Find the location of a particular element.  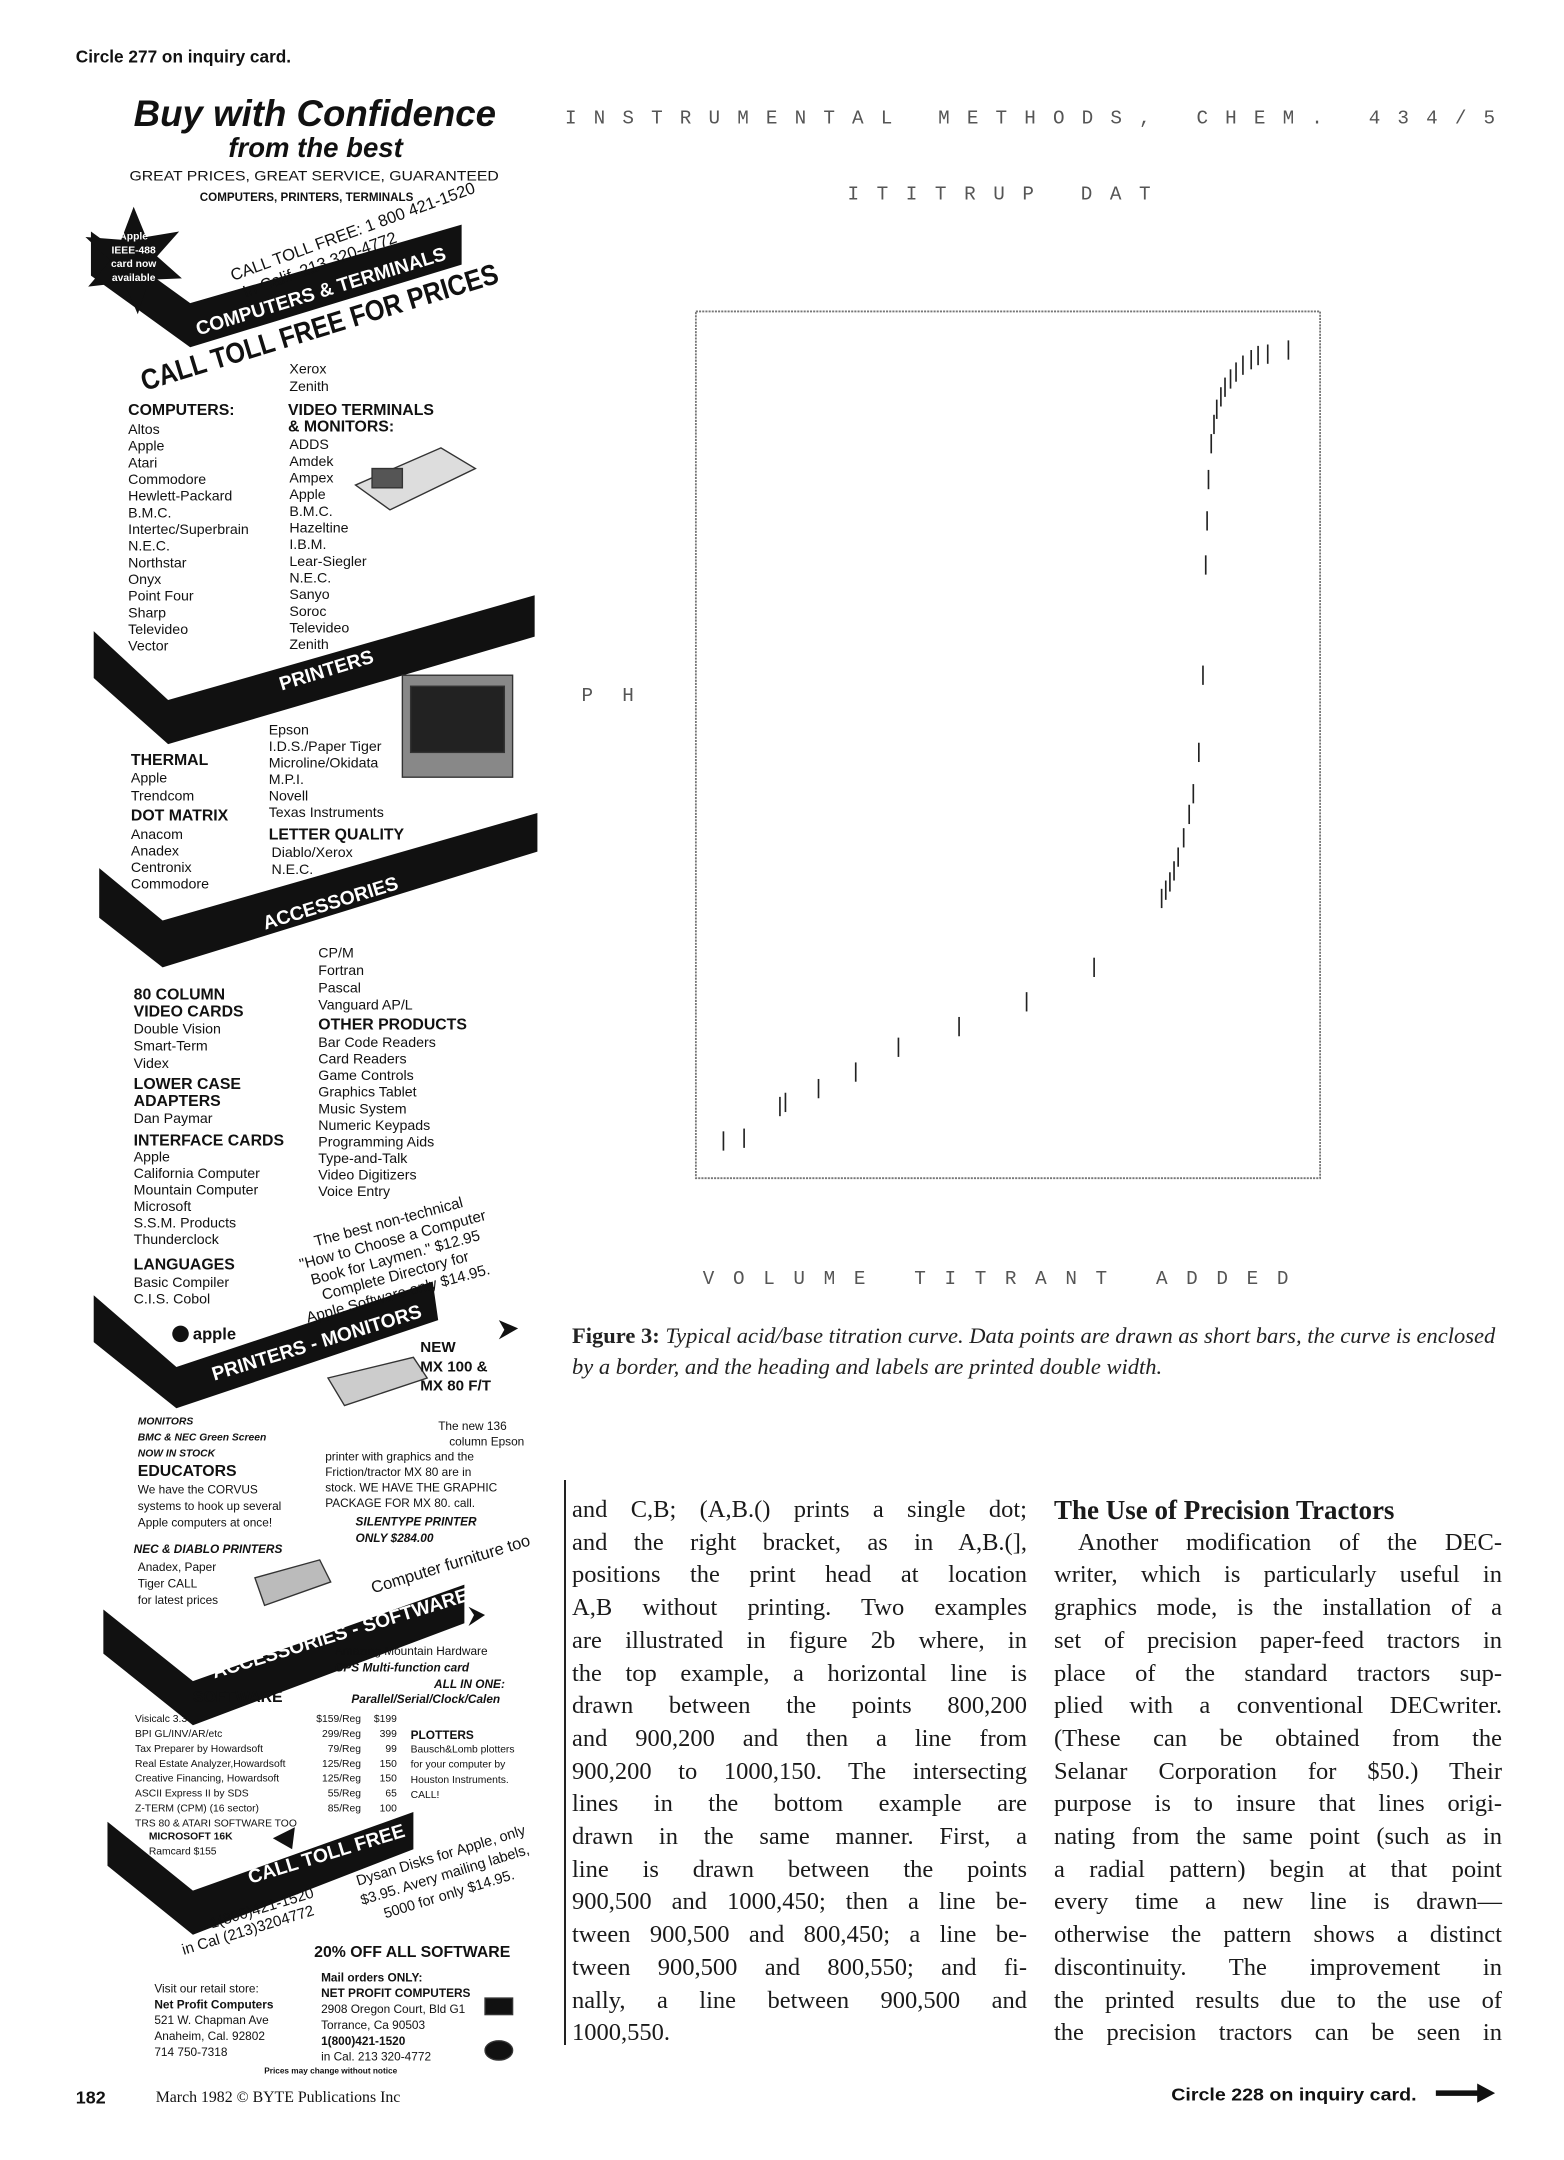

text: VOLUME TITRANT ADDED is located at coordinates (996, 1279).